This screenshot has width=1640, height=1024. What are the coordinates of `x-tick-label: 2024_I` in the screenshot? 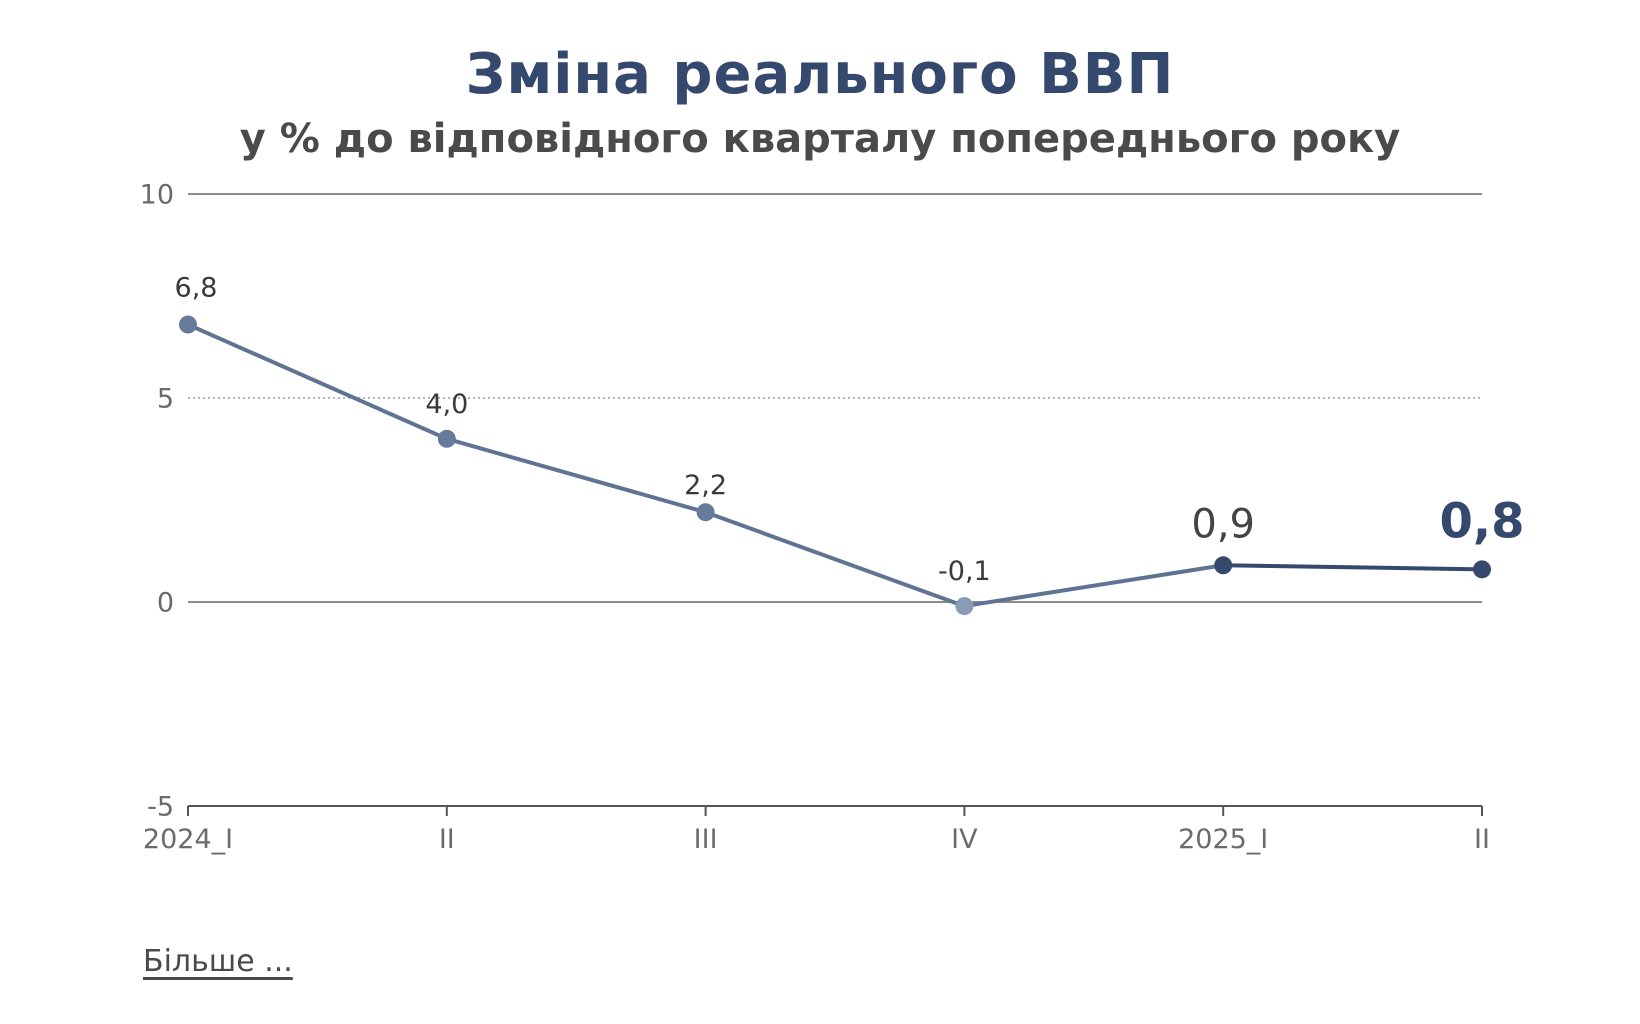 It's located at (188, 839).